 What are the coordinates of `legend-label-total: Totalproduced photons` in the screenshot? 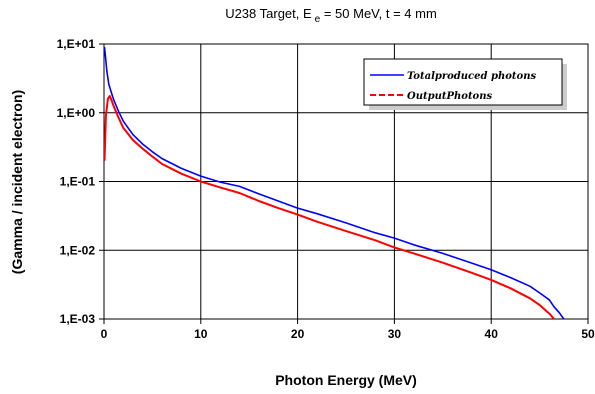 It's located at (471, 76).